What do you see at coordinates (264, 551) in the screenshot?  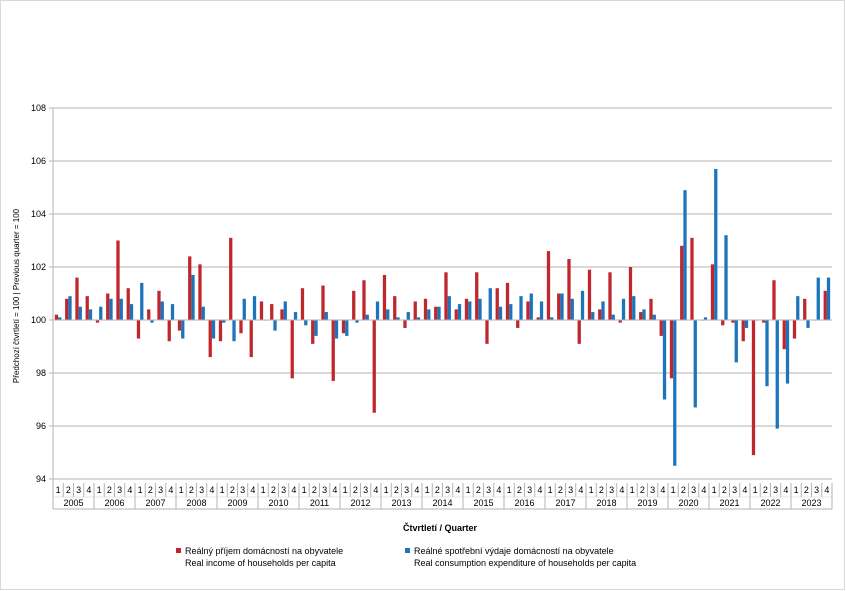 I see `legend-label-income: Reálný příjem domácností na obyvatele` at bounding box center [264, 551].